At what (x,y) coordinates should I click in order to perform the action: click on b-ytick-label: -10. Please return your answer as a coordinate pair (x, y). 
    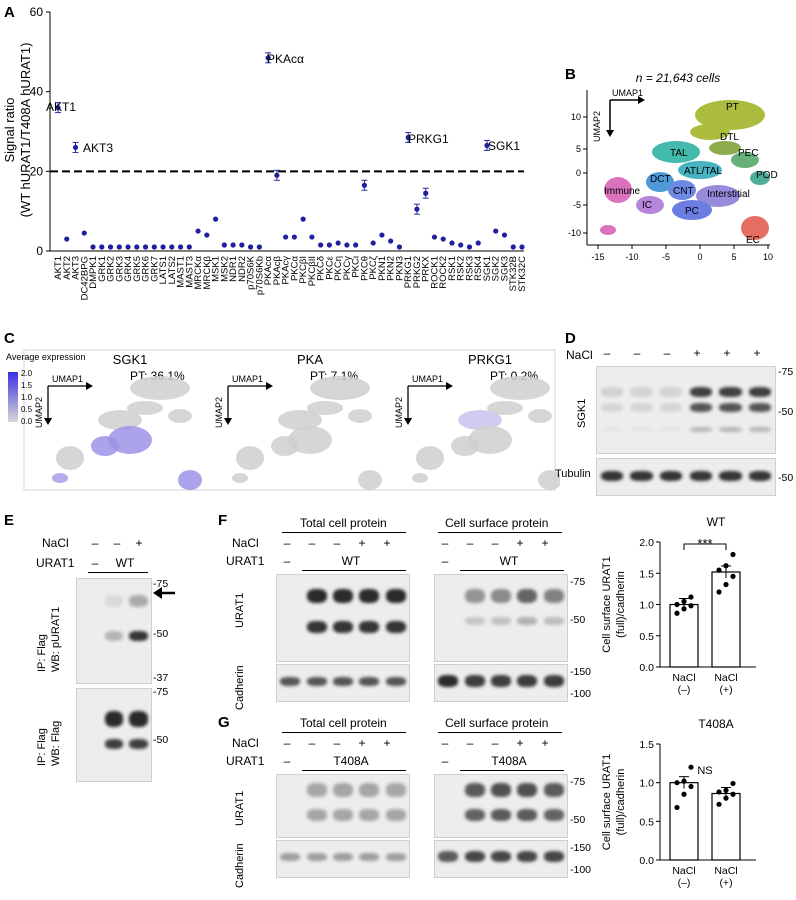
    Looking at the image, I should click on (574, 233).